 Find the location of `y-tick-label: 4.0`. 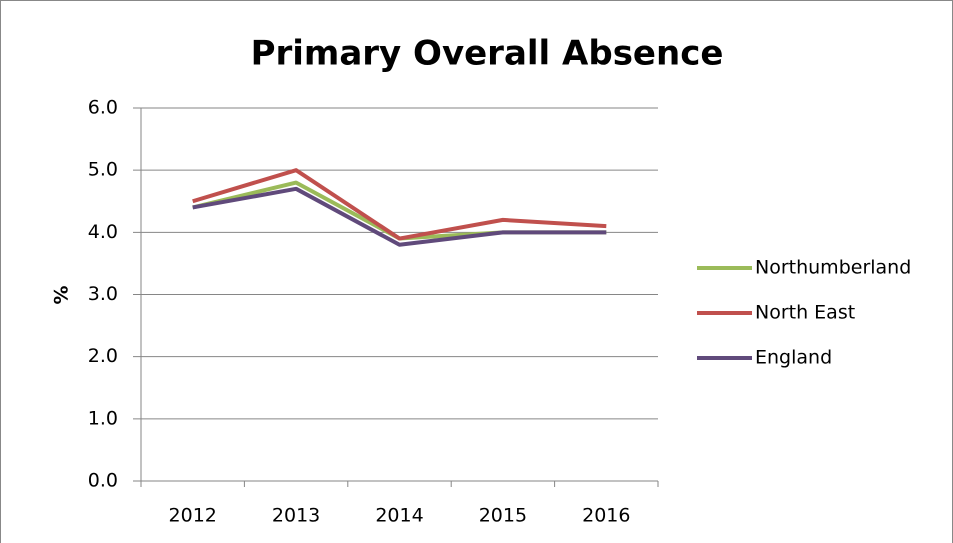

y-tick-label: 4.0 is located at coordinates (103, 232).